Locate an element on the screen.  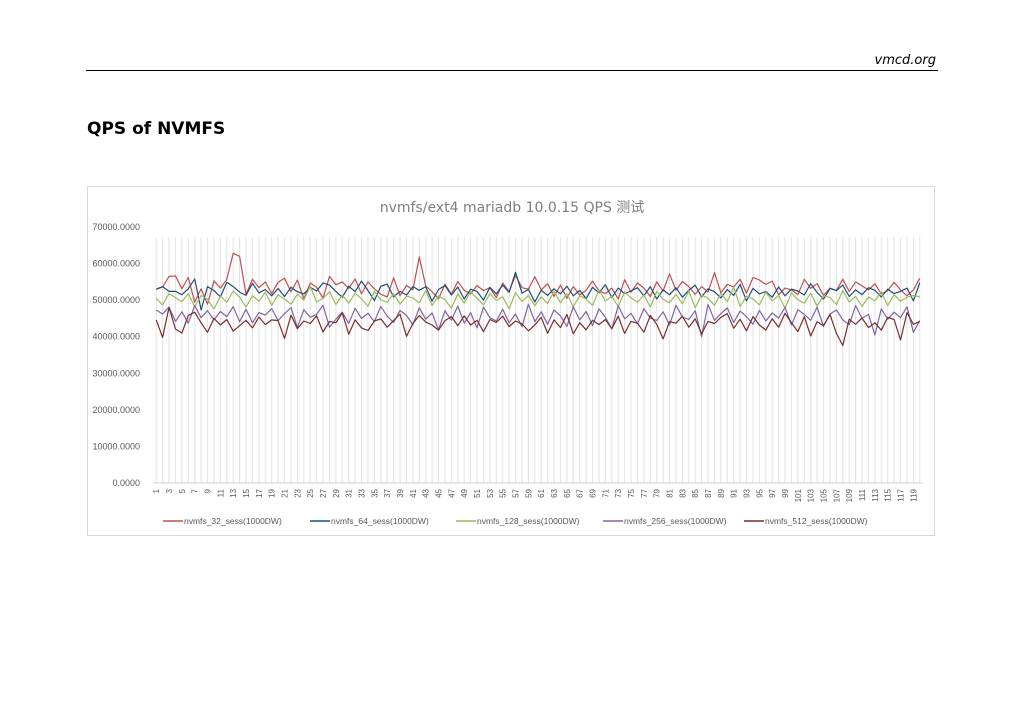
x-tick-label: 71 is located at coordinates (605, 492).